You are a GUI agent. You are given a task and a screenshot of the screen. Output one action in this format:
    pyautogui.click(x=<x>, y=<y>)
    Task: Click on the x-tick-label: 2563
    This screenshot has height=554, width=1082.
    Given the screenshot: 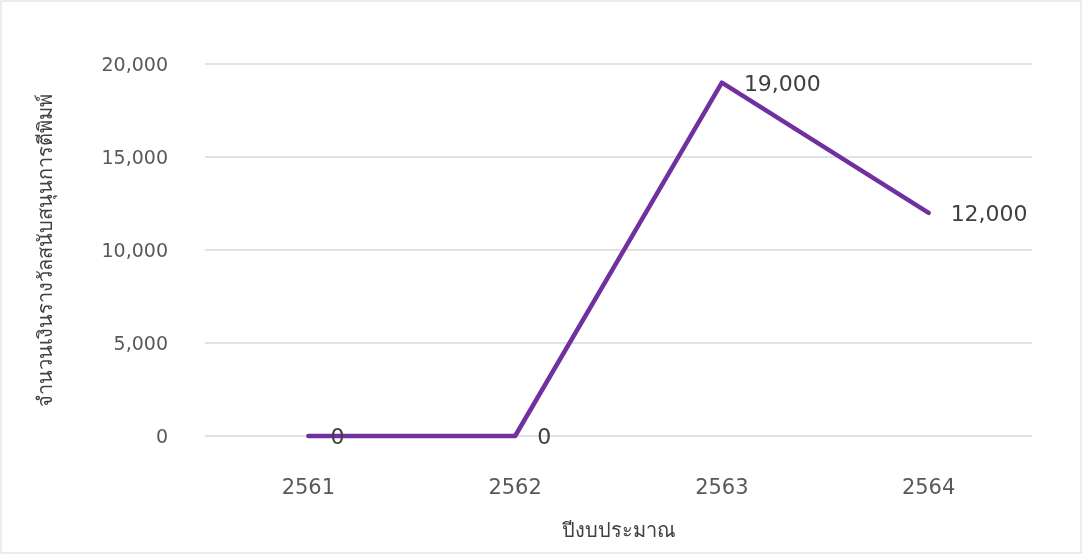 What is the action you would take?
    pyautogui.click(x=722, y=487)
    